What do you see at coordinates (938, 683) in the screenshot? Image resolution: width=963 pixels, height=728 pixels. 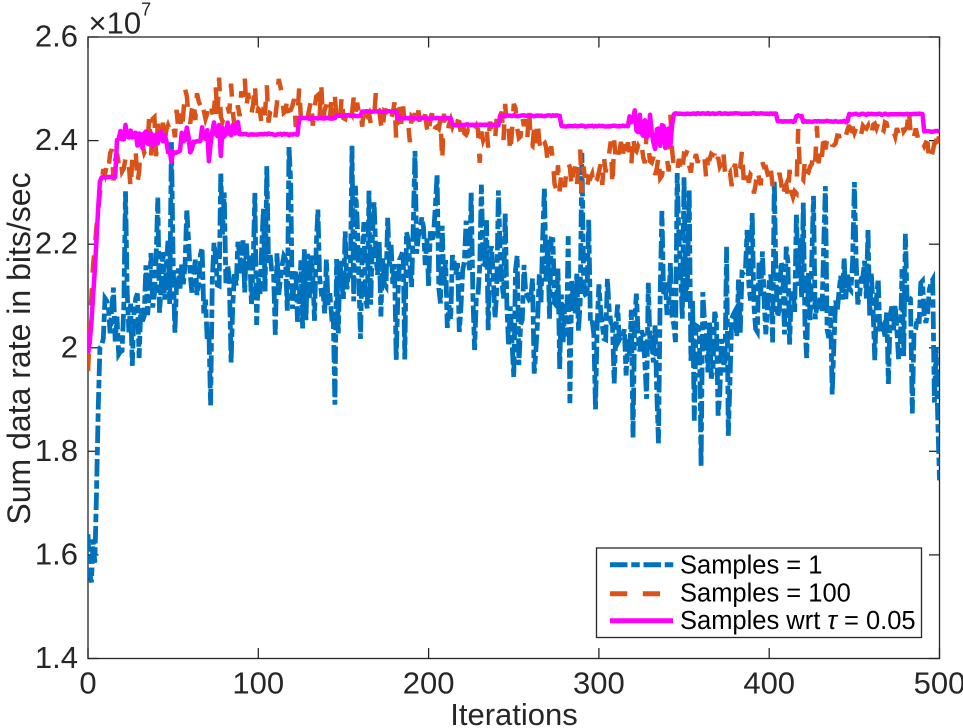 I see `svg-text: 500` at bounding box center [938, 683].